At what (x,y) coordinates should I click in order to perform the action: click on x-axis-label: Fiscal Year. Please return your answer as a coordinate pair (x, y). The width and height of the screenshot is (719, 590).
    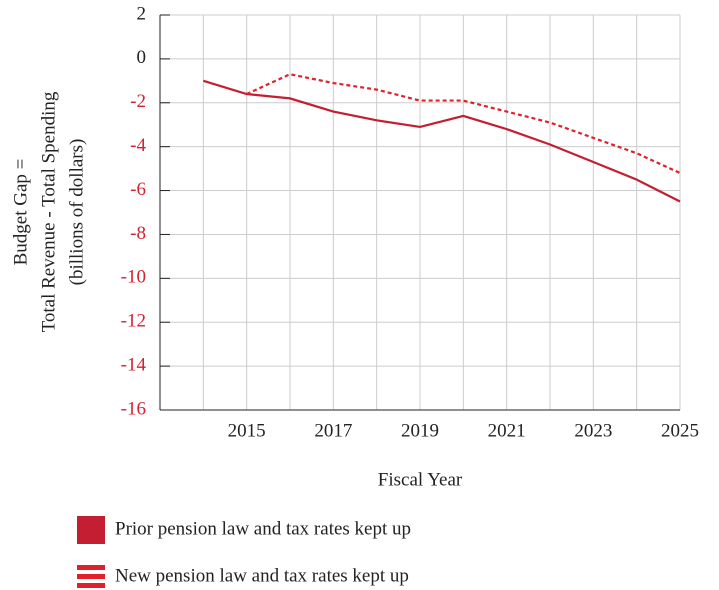
    Looking at the image, I should click on (420, 479).